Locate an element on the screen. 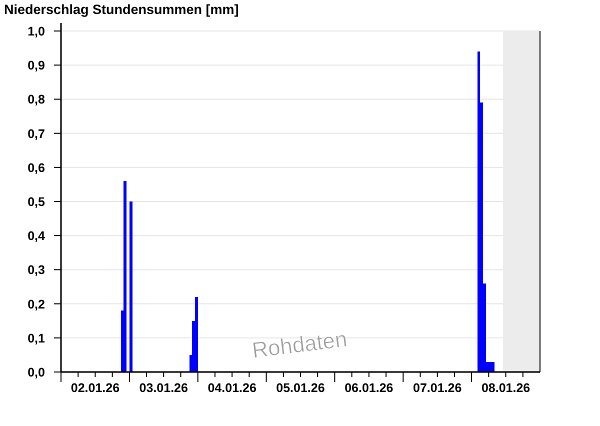 The height and width of the screenshot is (426, 600). y-tick-label: 1,0 is located at coordinates (37, 31).